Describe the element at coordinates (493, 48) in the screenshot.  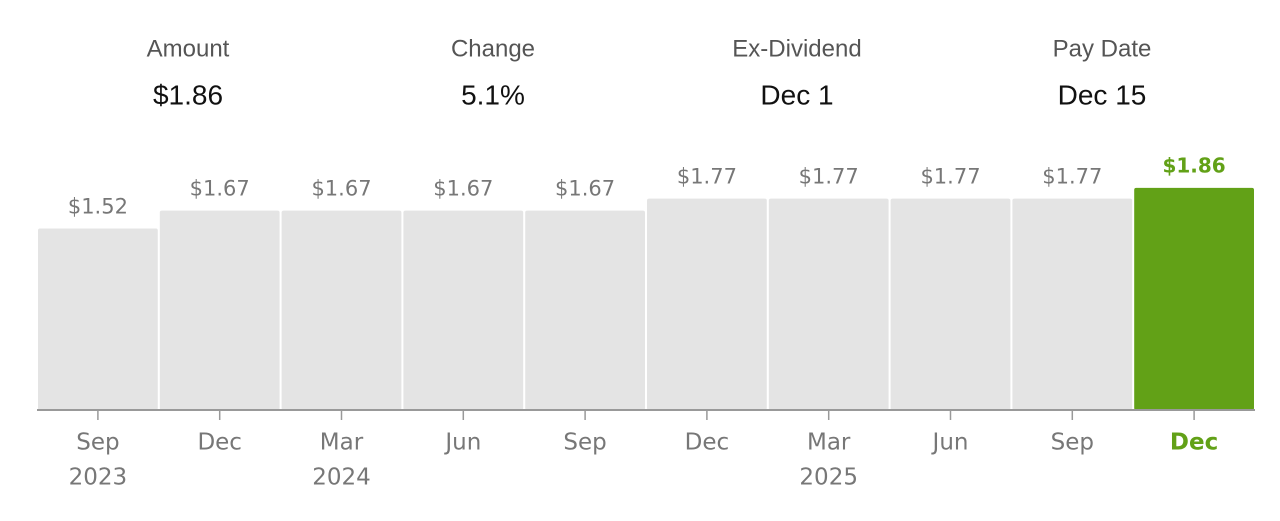
I see `stat-label: Change` at that location.